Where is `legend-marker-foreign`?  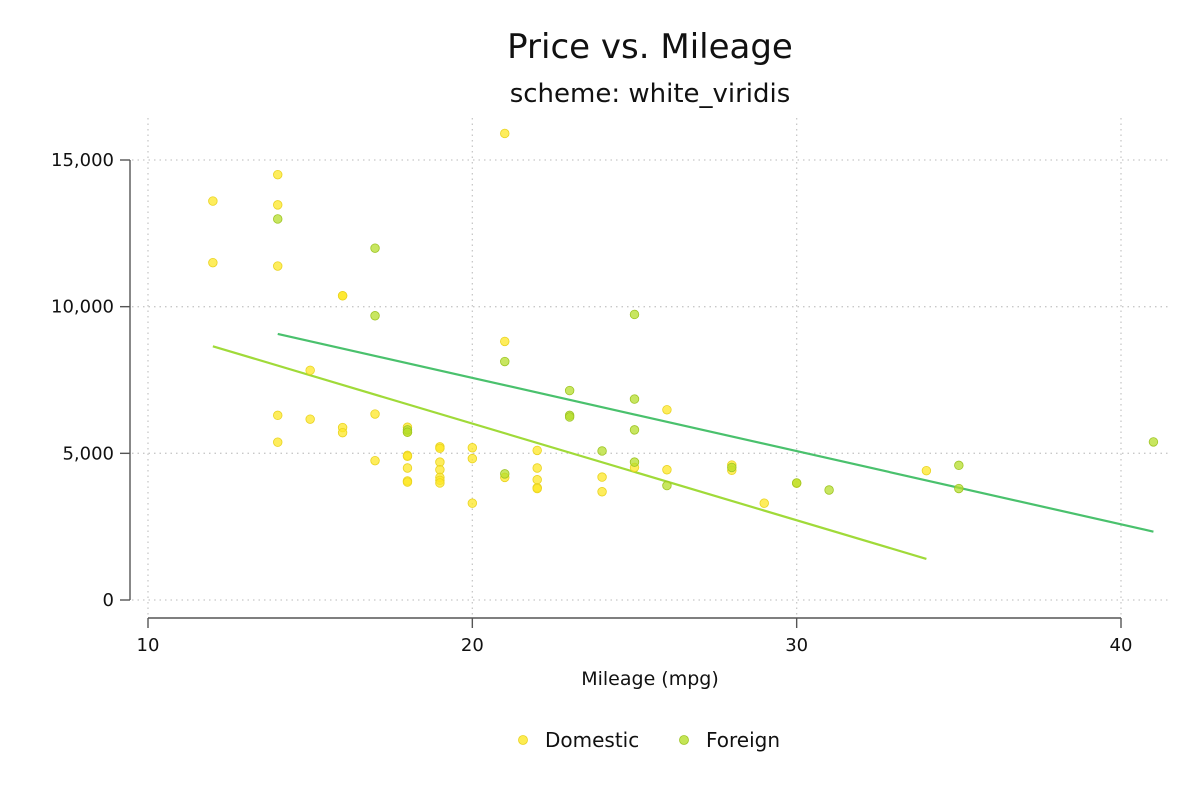
legend-marker-foreign is located at coordinates (684, 740).